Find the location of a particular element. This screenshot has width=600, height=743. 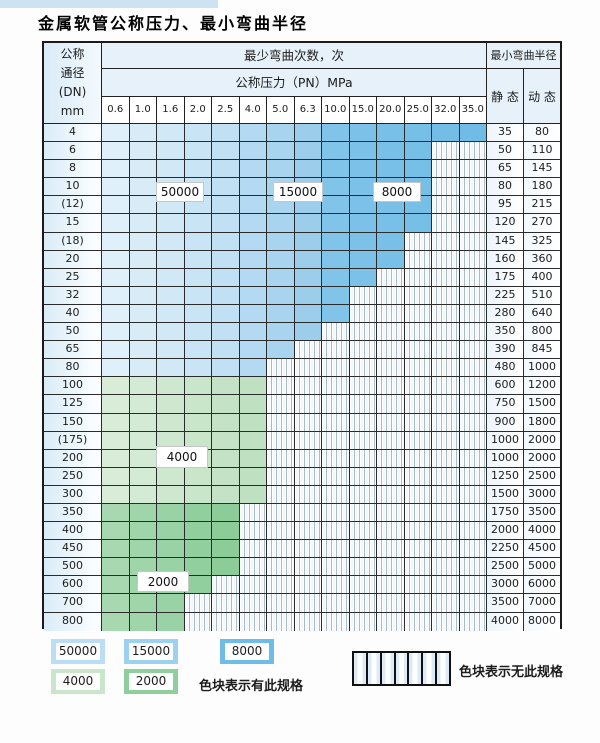

table-row: 700 3500 7000 is located at coordinates (302, 603).